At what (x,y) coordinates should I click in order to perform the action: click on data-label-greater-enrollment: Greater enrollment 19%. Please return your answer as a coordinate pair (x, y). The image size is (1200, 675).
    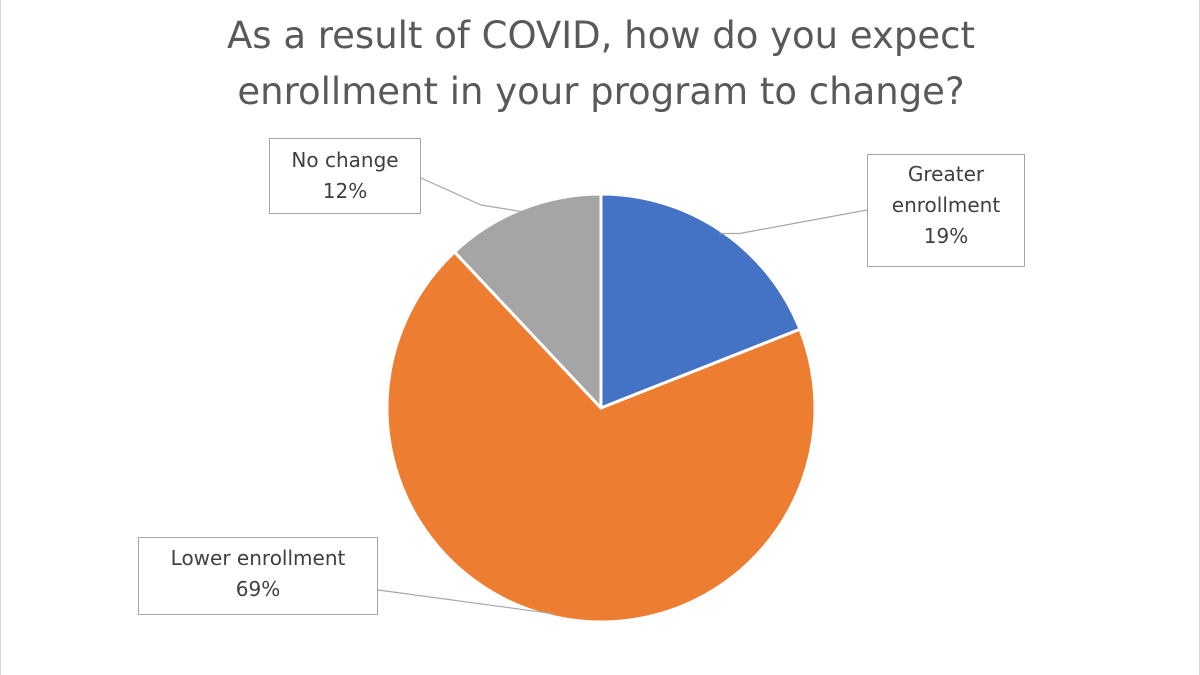
    Looking at the image, I should click on (946, 210).